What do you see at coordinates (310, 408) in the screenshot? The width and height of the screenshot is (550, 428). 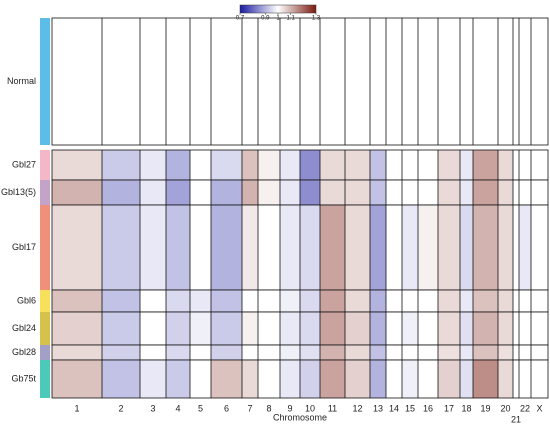 I see `x-tick-label: 10` at bounding box center [310, 408].